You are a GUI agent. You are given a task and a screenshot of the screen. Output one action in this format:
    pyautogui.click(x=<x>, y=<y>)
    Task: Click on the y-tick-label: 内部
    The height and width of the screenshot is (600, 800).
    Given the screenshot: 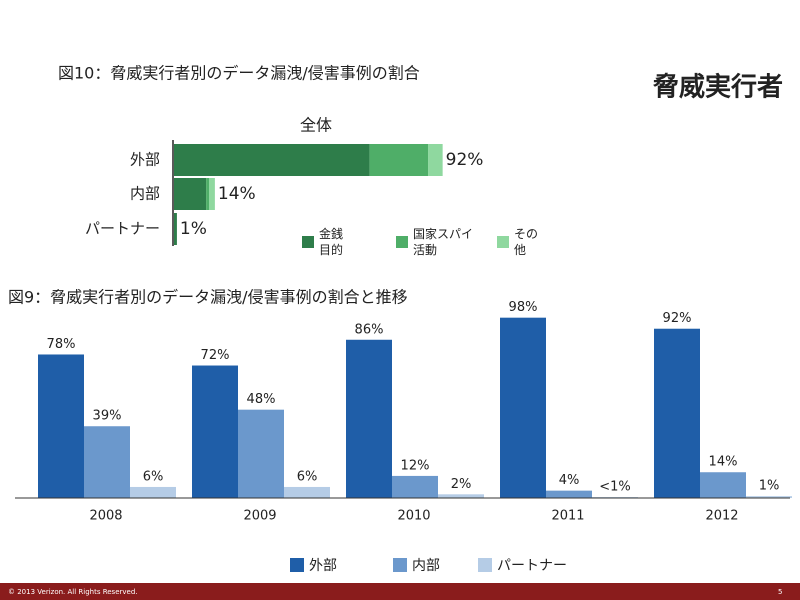 What is the action you would take?
    pyautogui.click(x=145, y=194)
    